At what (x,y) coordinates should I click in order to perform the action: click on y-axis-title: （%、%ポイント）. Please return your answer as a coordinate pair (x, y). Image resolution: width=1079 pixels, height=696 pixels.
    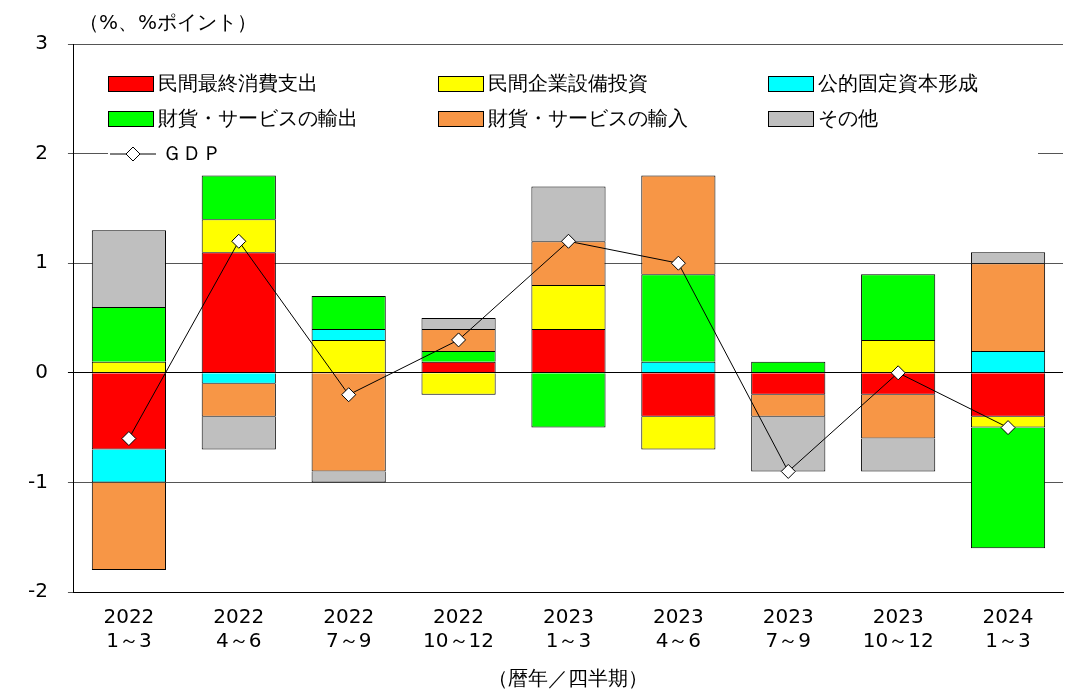
    Looking at the image, I should click on (167, 22).